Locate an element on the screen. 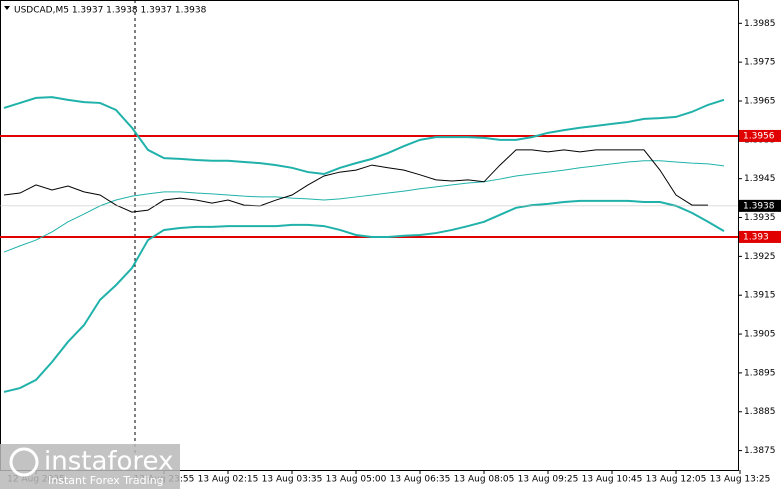 This screenshot has width=781, height=489. x-tick-label: 13 Aug 13:25 is located at coordinates (740, 480).